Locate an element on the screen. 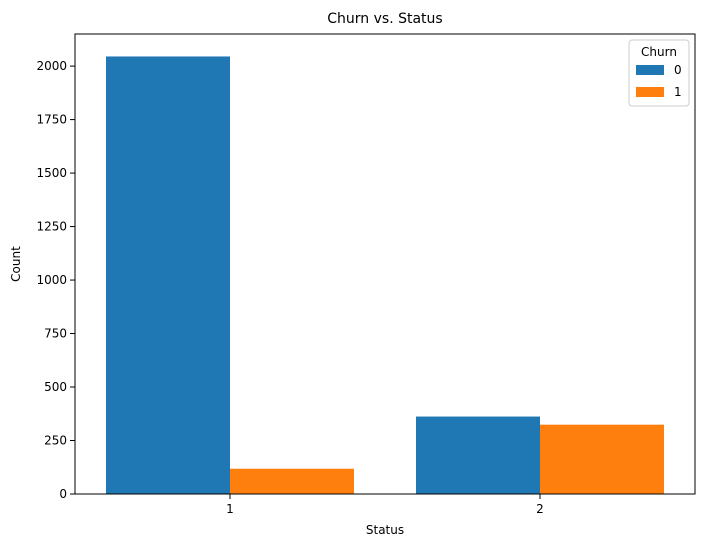 Image resolution: width=704 pixels, height=547 pixels. chart-title: Churn vs. Status is located at coordinates (384, 19).